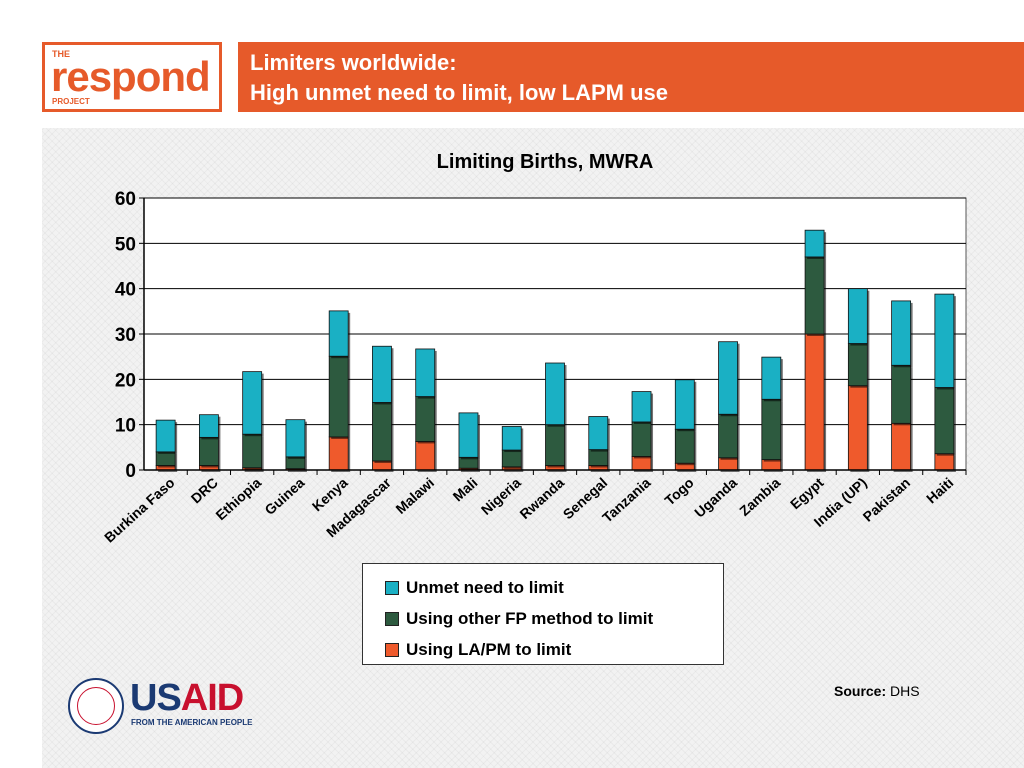 The height and width of the screenshot is (768, 1024). Describe the element at coordinates (71, 101) in the screenshot. I see `logo-project-text: PROJECT` at that location.